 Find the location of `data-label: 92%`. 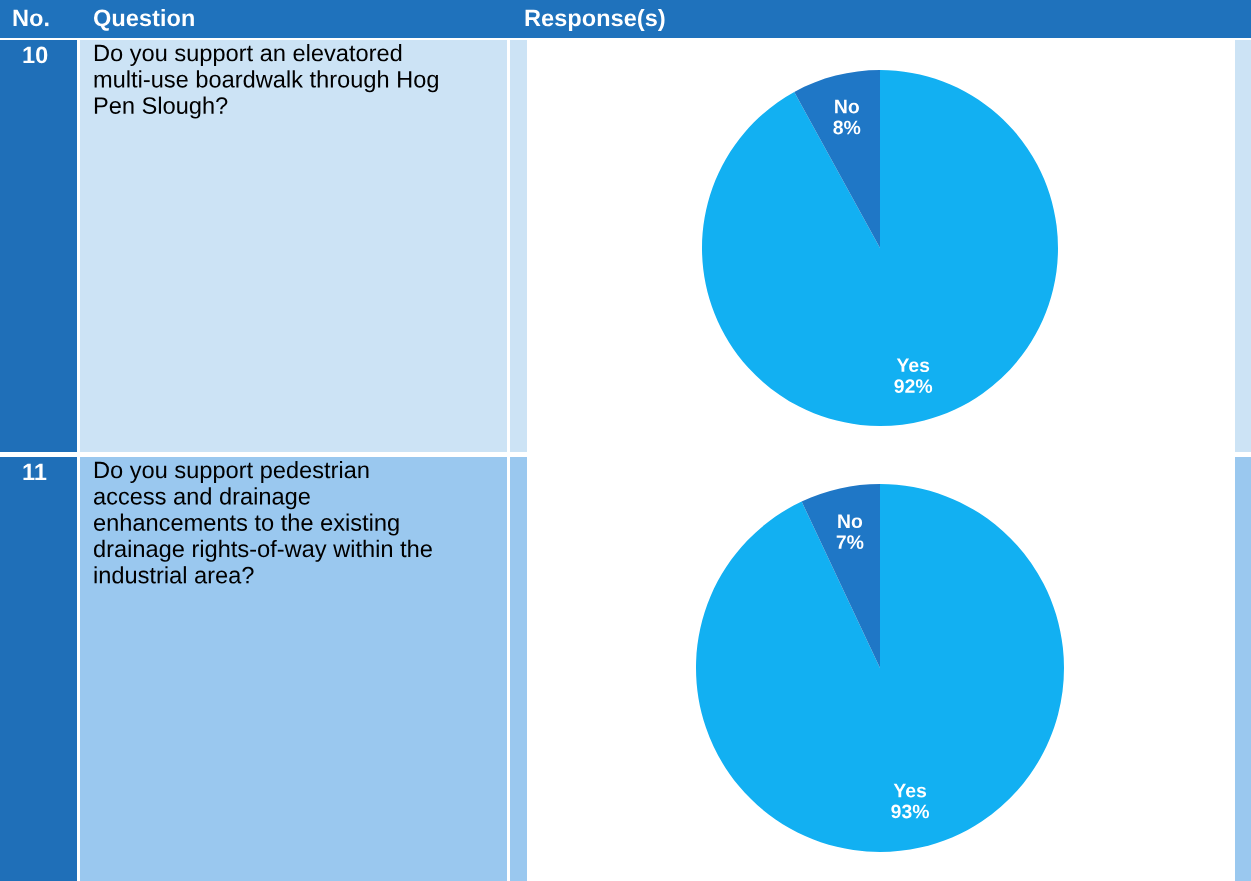

data-label: 92% is located at coordinates (913, 386).